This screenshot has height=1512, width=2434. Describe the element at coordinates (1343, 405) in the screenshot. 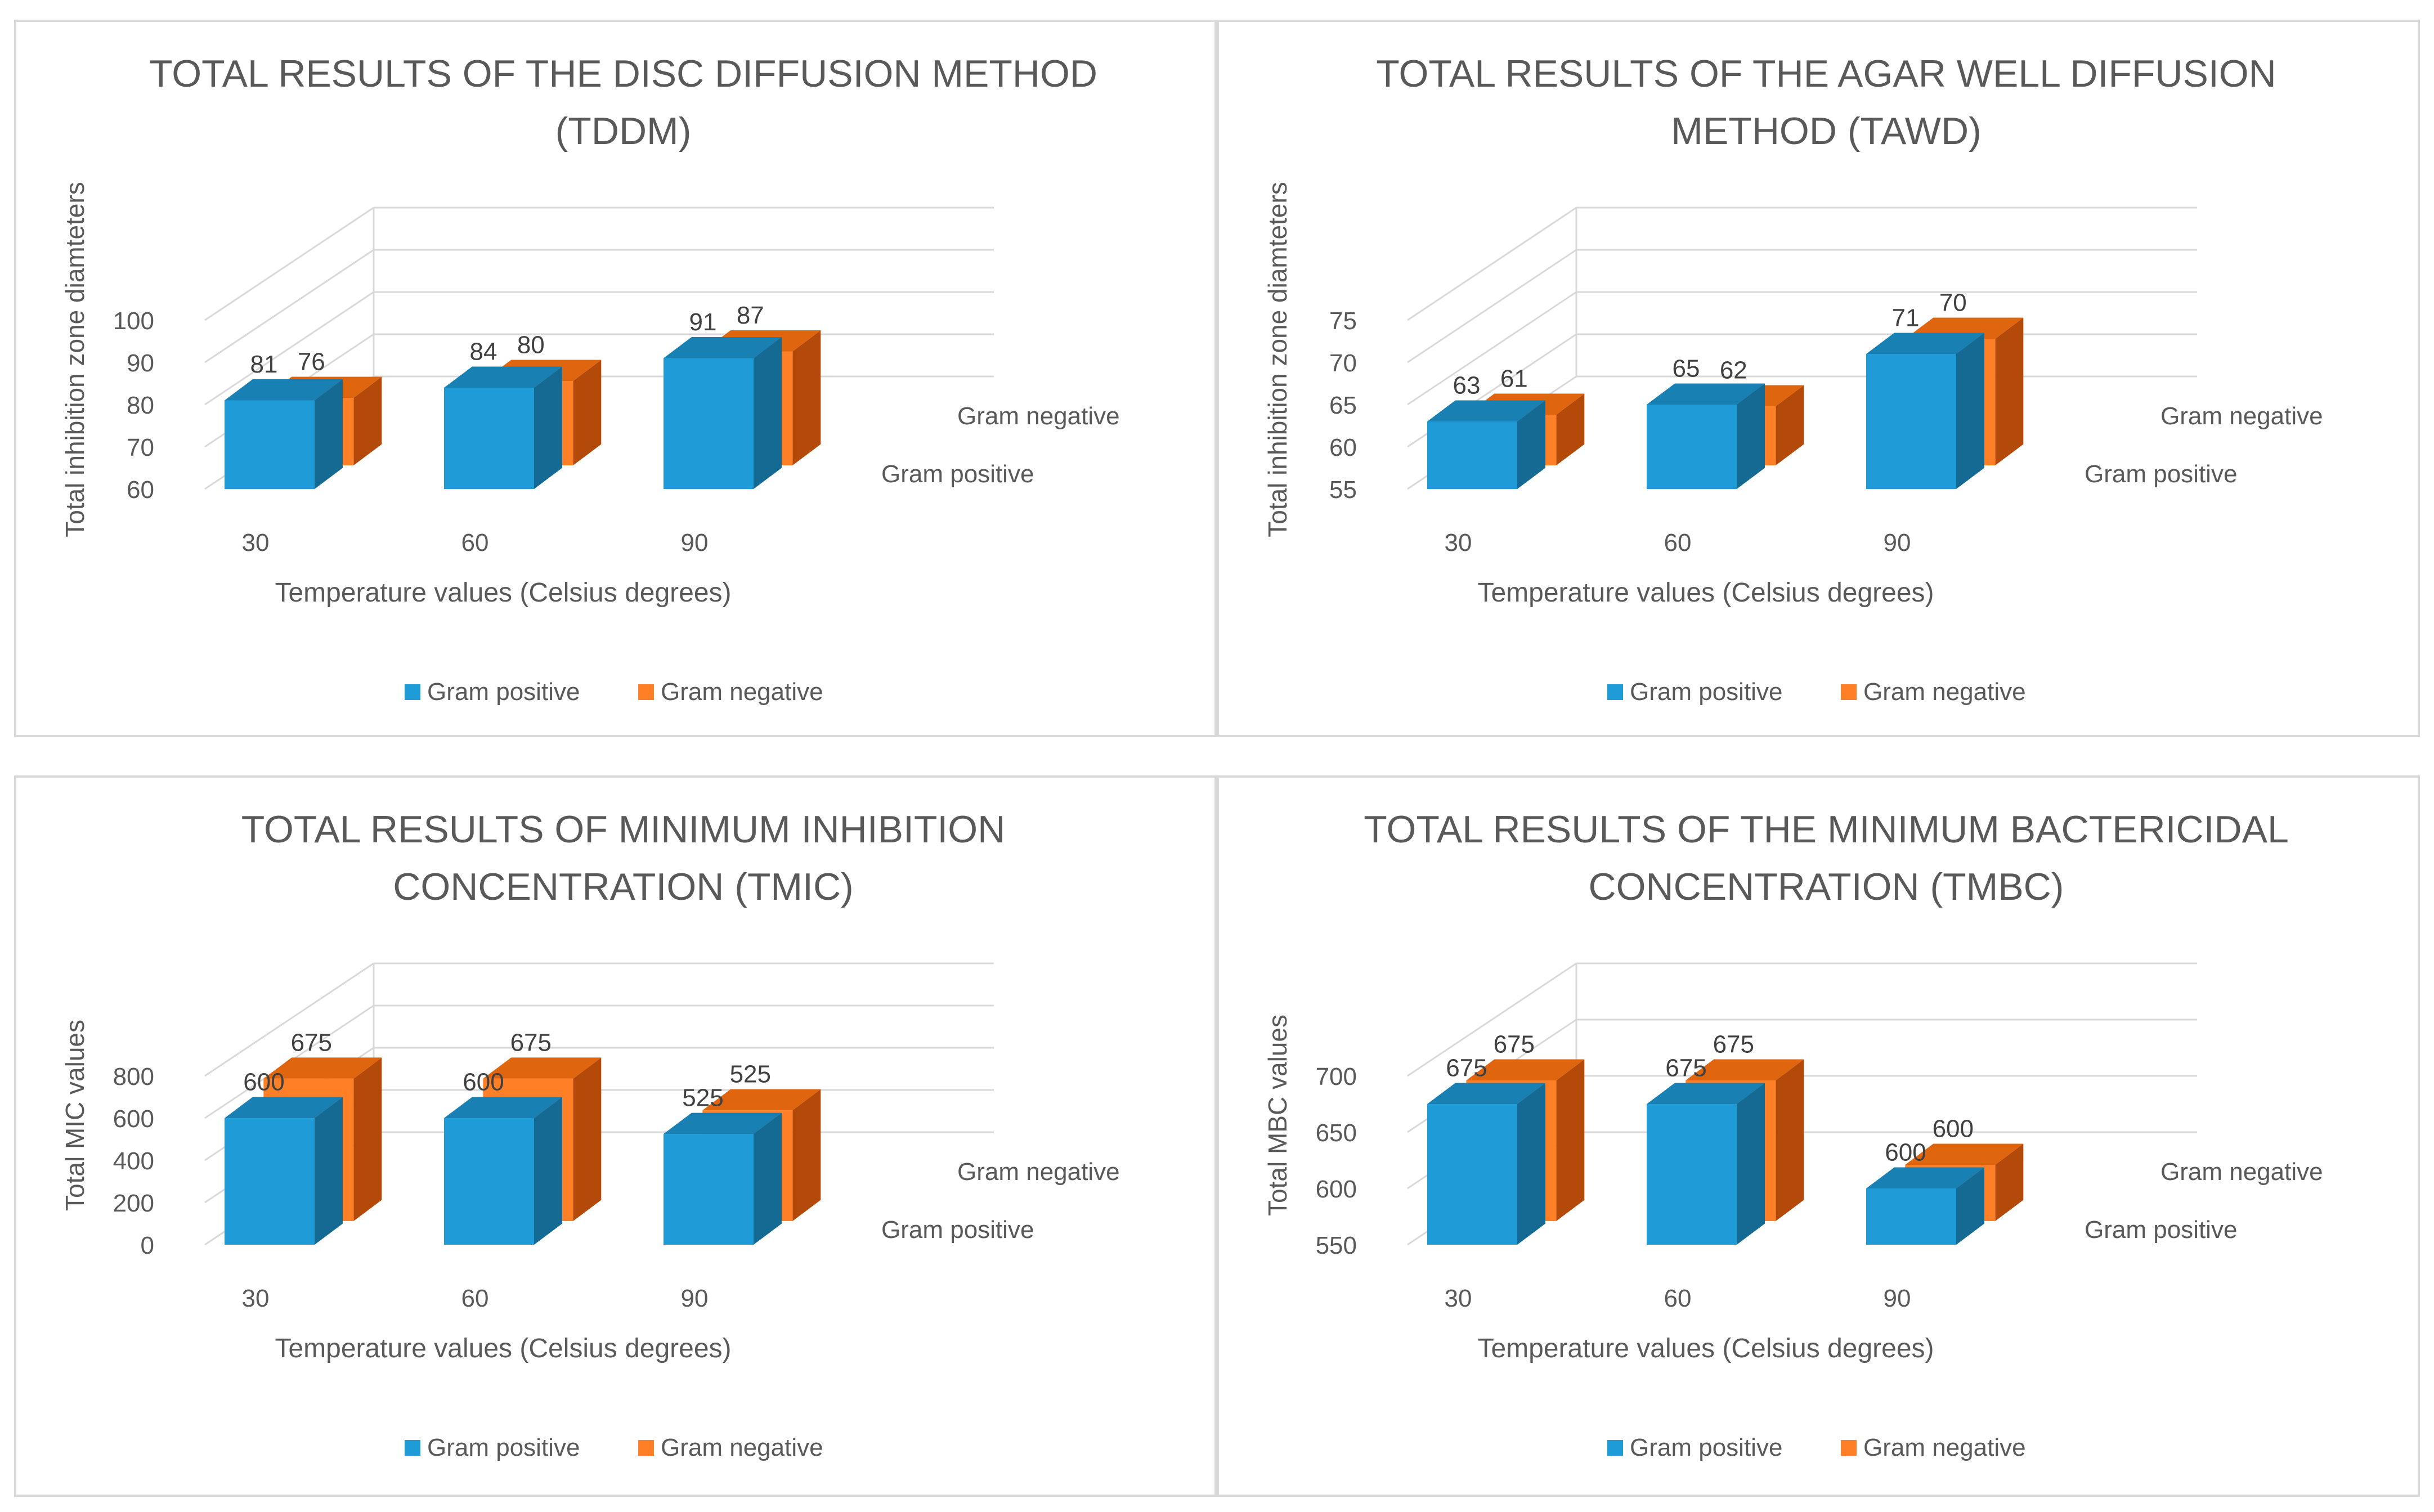

I see `y-tick-label: 65` at that location.